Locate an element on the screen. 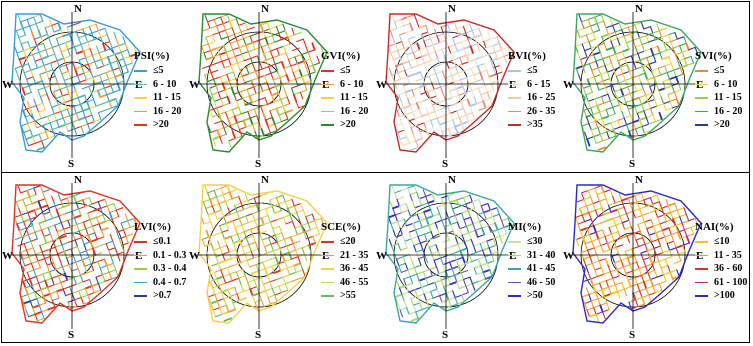 Image resolution: width=753 pixels, height=346 pixels. legend-swatch is located at coordinates (701, 269).